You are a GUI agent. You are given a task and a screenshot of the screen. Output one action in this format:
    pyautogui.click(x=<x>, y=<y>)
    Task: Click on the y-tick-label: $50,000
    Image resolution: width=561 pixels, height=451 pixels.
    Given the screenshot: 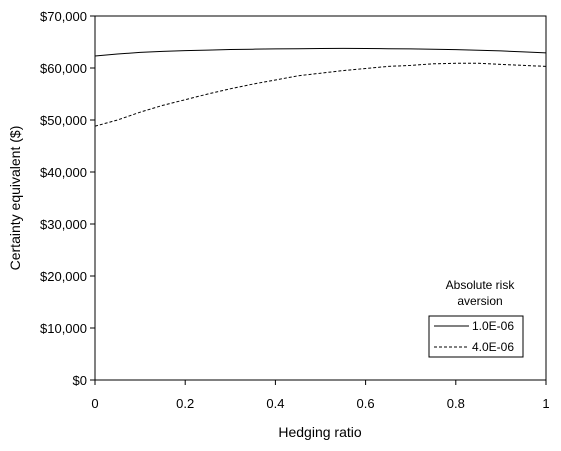 What is the action you would take?
    pyautogui.click(x=63, y=120)
    